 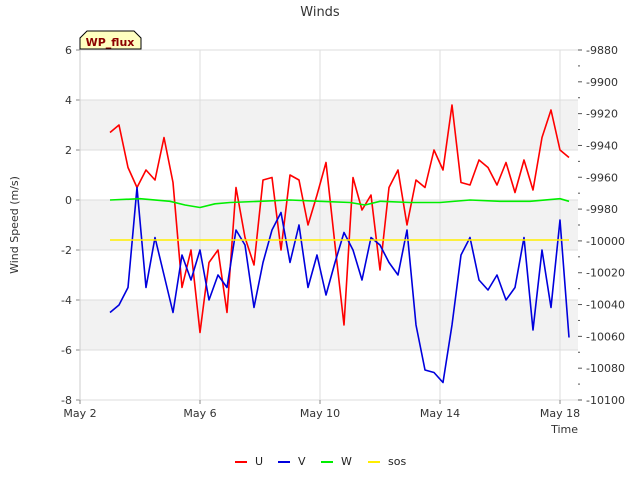 I want to click on y2-tick-label: -9940, so click(x=602, y=145).